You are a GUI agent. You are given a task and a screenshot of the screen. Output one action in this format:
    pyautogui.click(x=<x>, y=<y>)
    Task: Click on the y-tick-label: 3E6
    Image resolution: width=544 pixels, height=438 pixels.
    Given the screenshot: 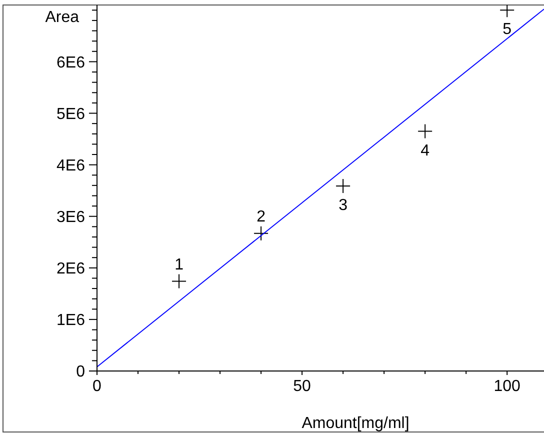 What is the action you would take?
    pyautogui.click(x=71, y=217)
    